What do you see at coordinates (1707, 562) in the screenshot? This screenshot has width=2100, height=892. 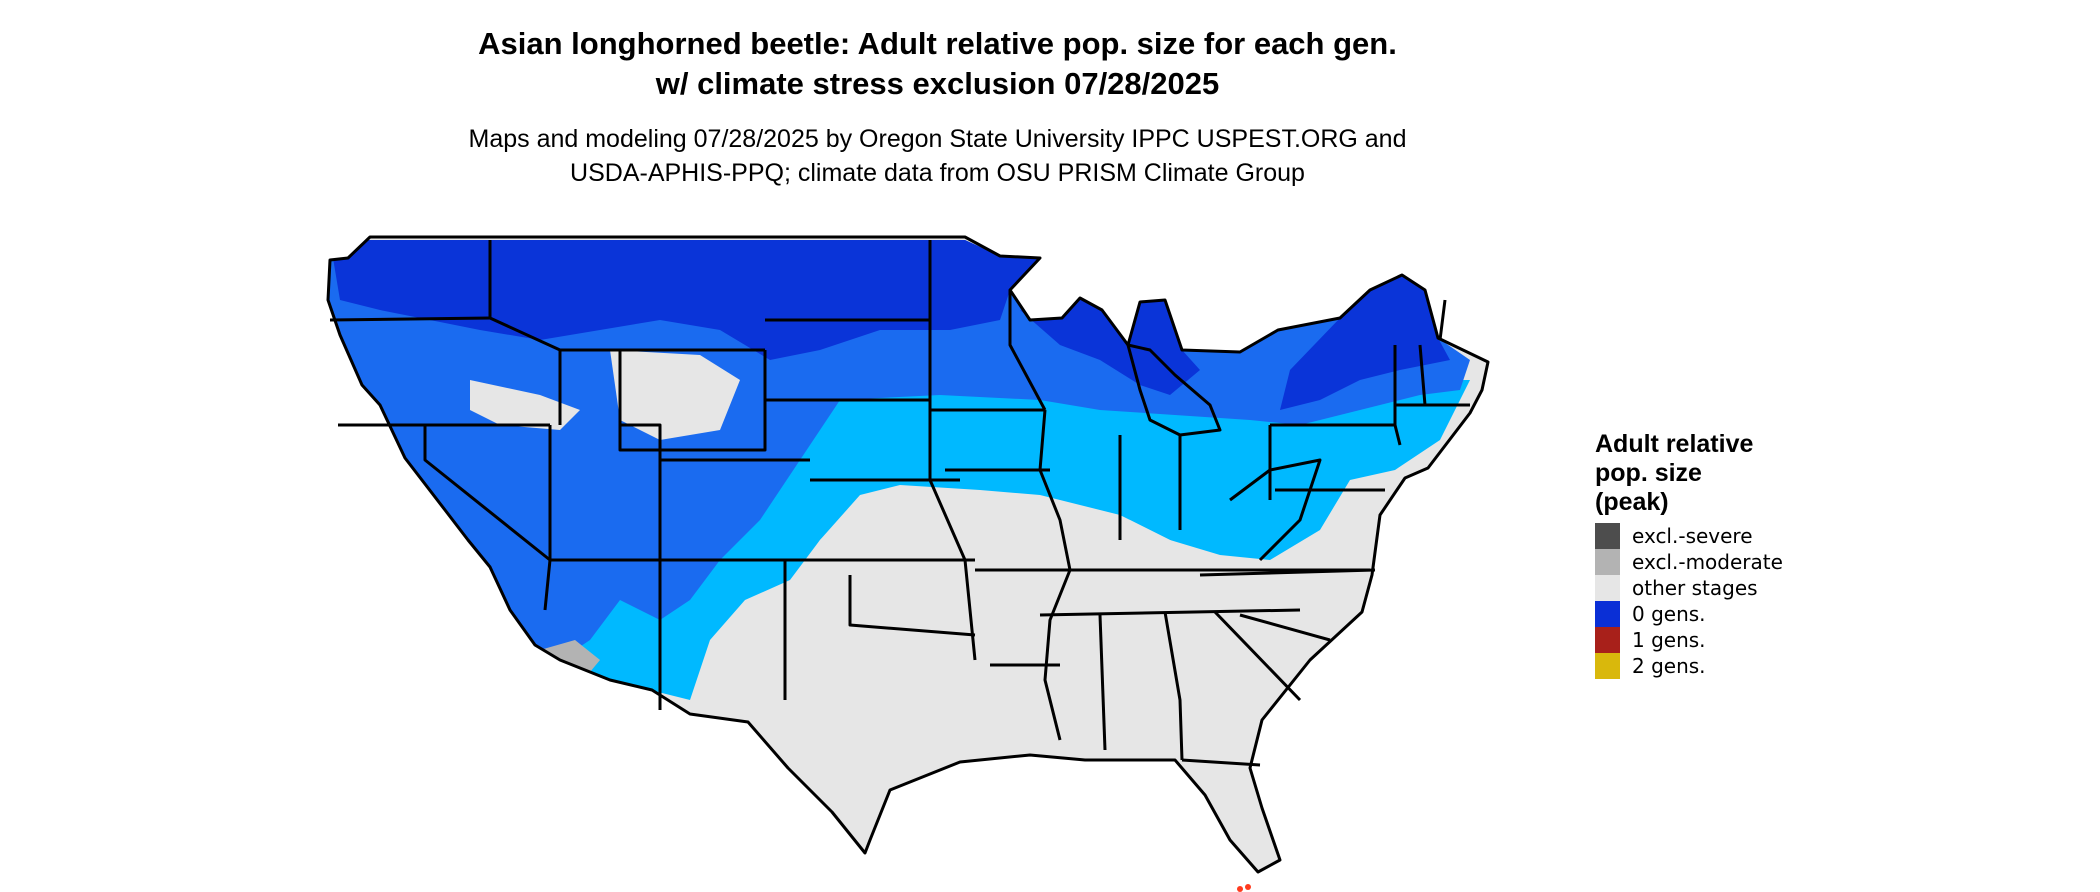 I see `legend-label: excl.-moderate` at bounding box center [1707, 562].